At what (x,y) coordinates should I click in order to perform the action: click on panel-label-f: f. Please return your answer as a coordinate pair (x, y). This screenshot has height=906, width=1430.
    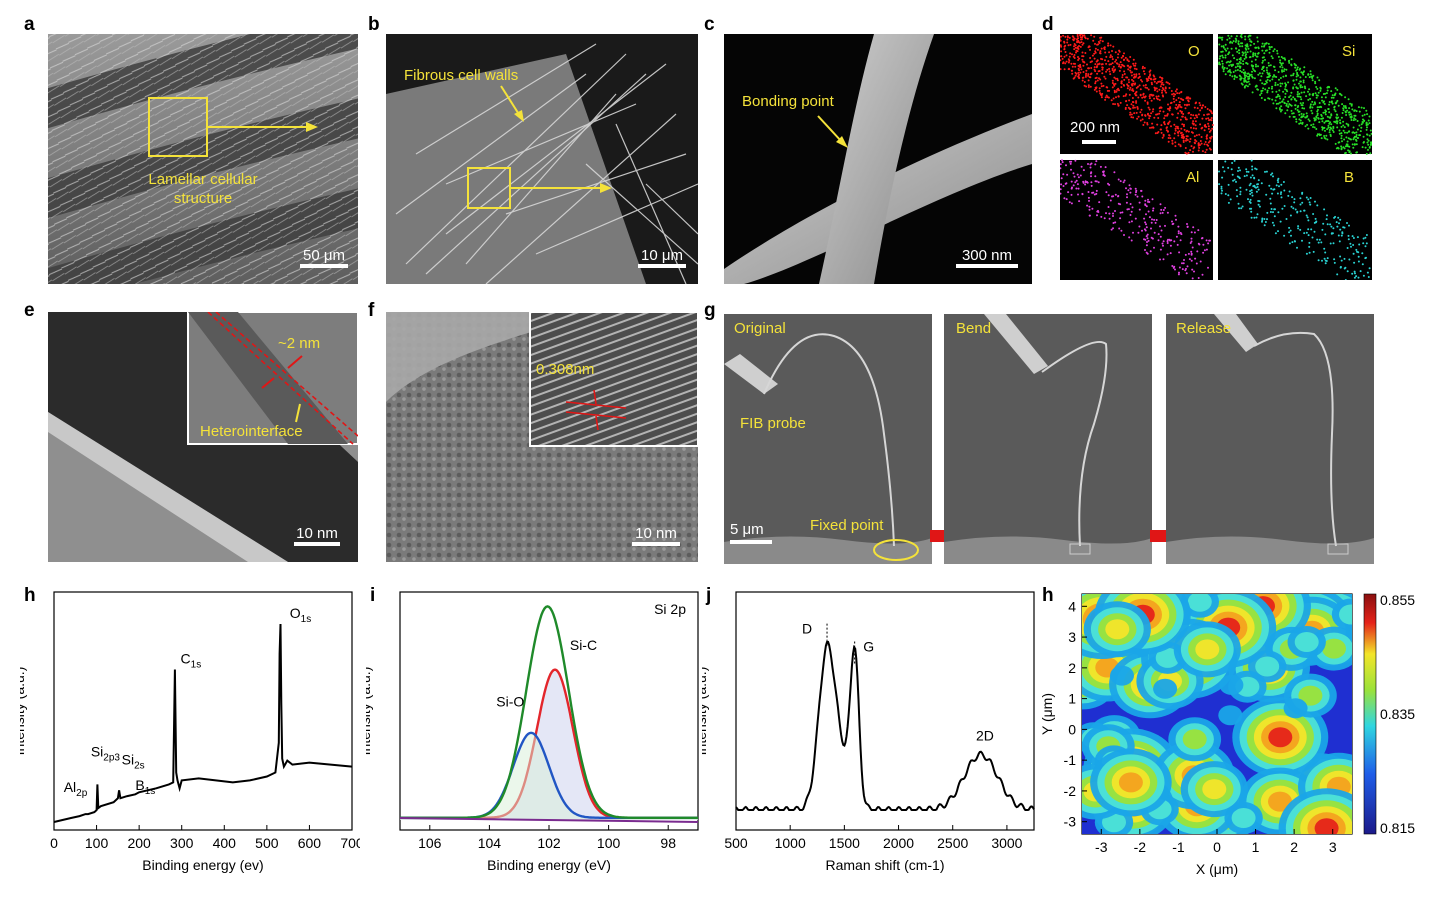
    Looking at the image, I should click on (371, 310).